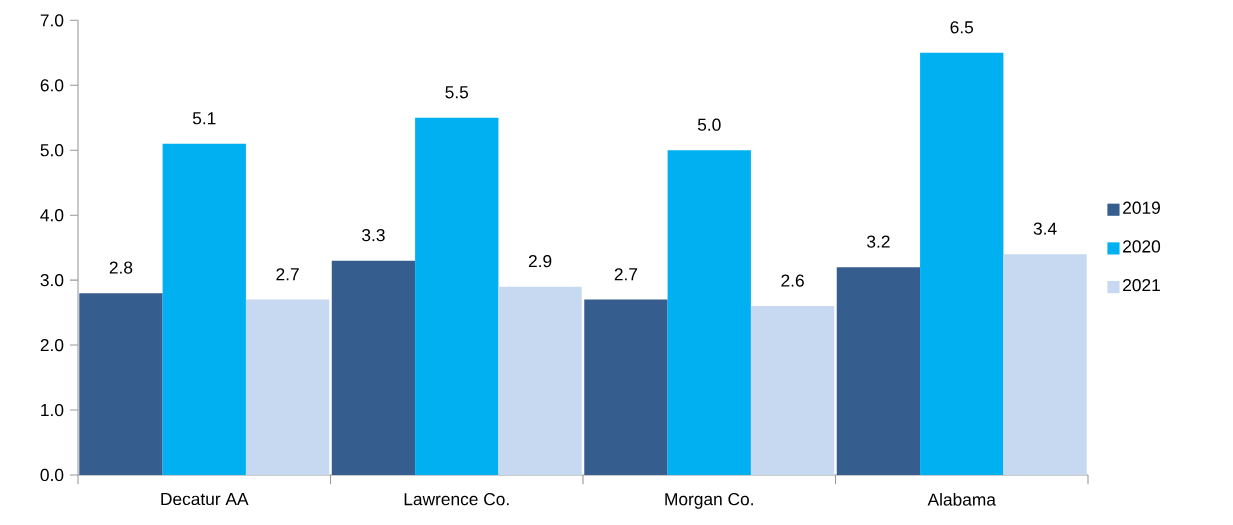 The height and width of the screenshot is (525, 1233). What do you see at coordinates (1045, 228) in the screenshot?
I see `data-label: 3.4` at bounding box center [1045, 228].